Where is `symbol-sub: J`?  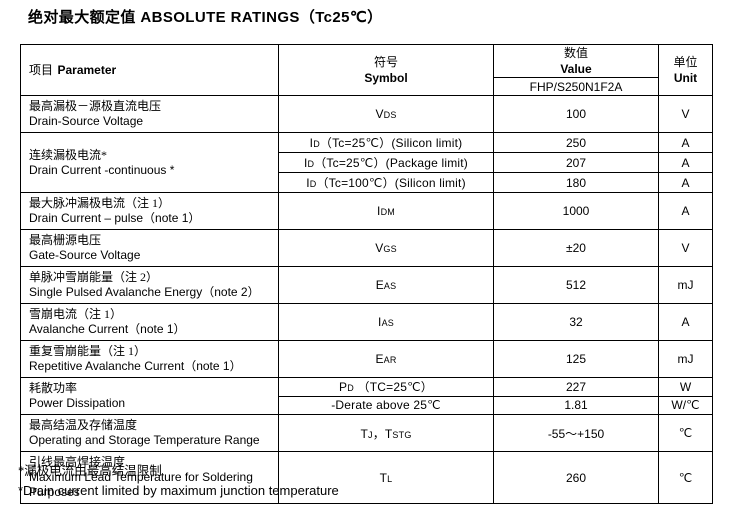 symbol-sub: J is located at coordinates (370, 434).